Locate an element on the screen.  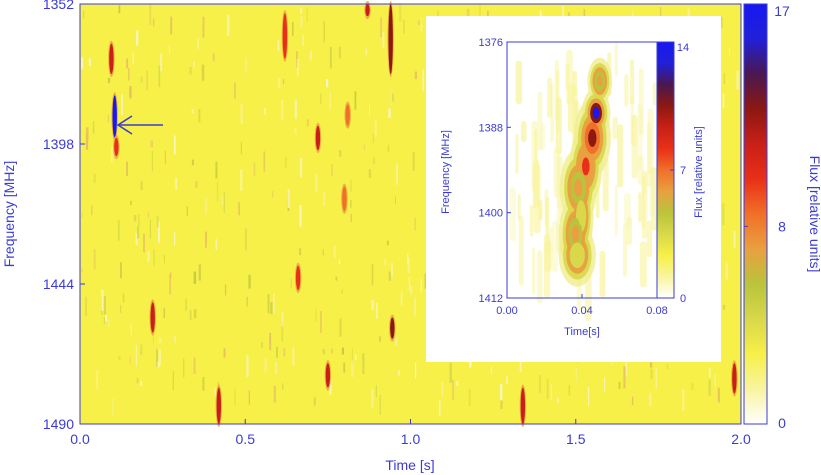
inset-y-tick-label: 1388 is located at coordinates (491, 128).